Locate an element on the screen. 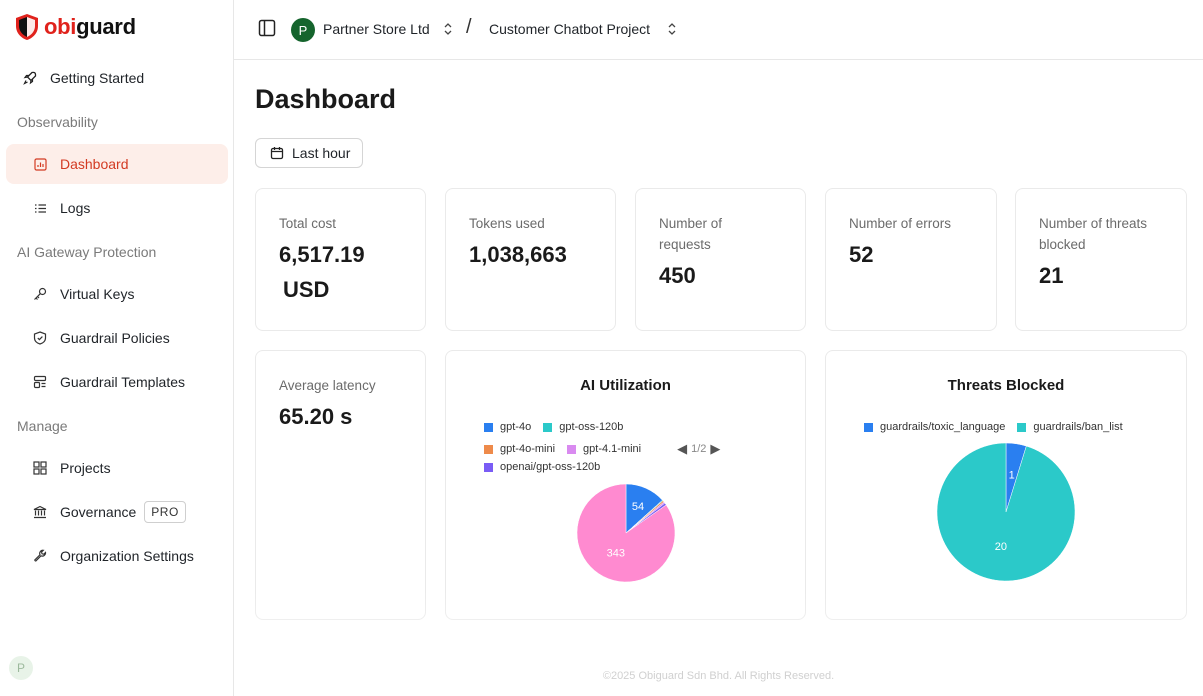 The height and width of the screenshot is (696, 1203). chart-icon is located at coordinates (40, 164).